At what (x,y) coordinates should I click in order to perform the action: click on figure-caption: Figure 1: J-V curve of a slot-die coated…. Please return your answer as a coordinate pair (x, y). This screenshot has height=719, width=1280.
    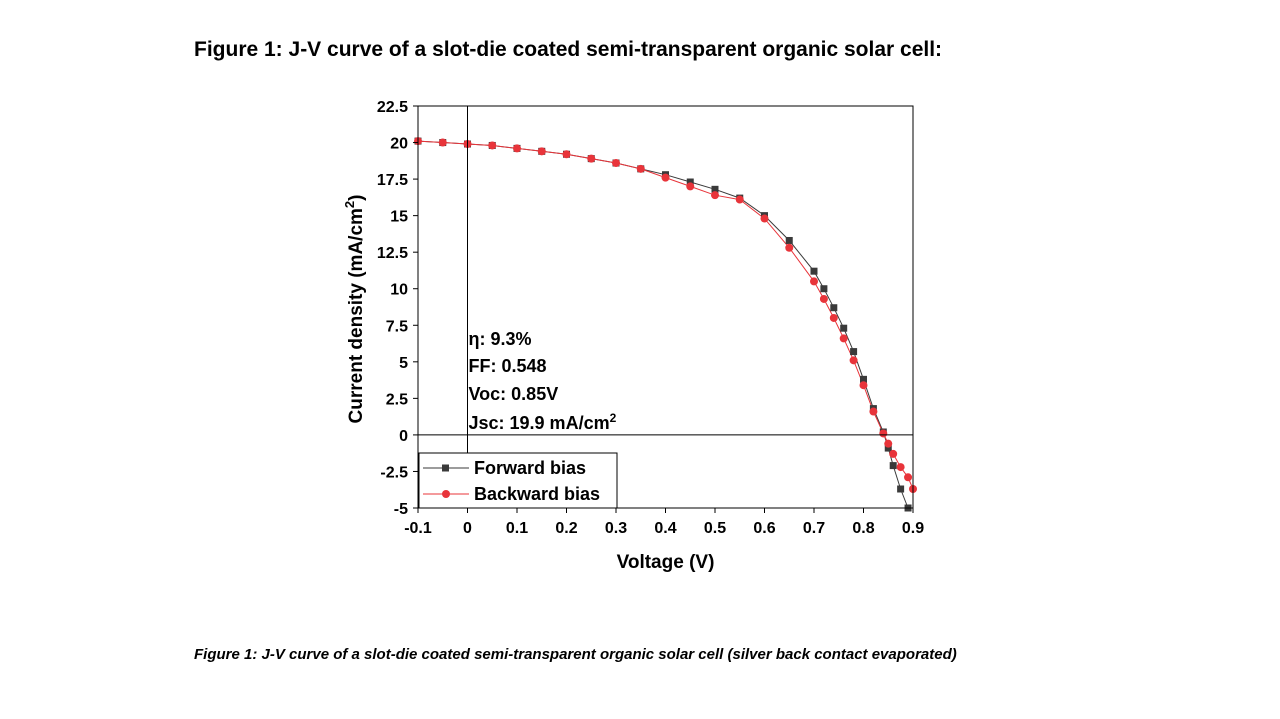
    Looking at the image, I should click on (575, 654).